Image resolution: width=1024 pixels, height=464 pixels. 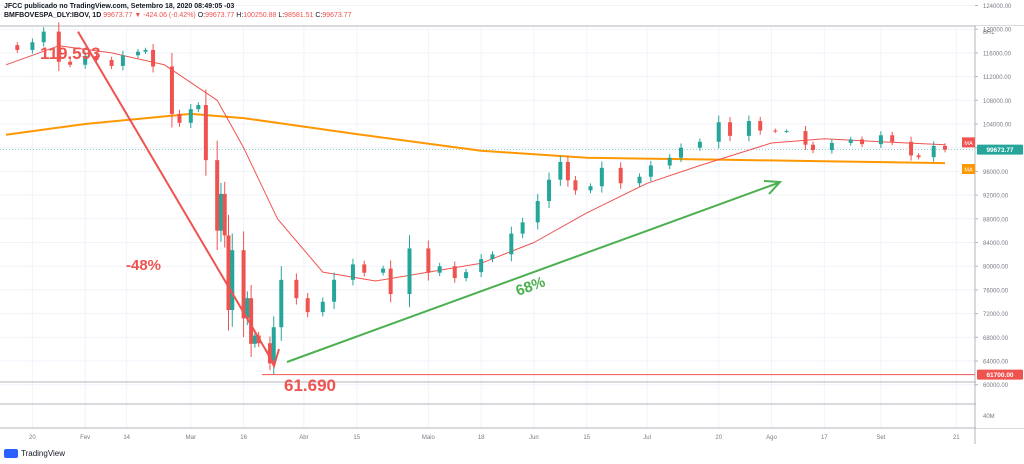 What do you see at coordinates (996, 220) in the screenshot?
I see `y-tick-label: 88000.00` at bounding box center [996, 220].